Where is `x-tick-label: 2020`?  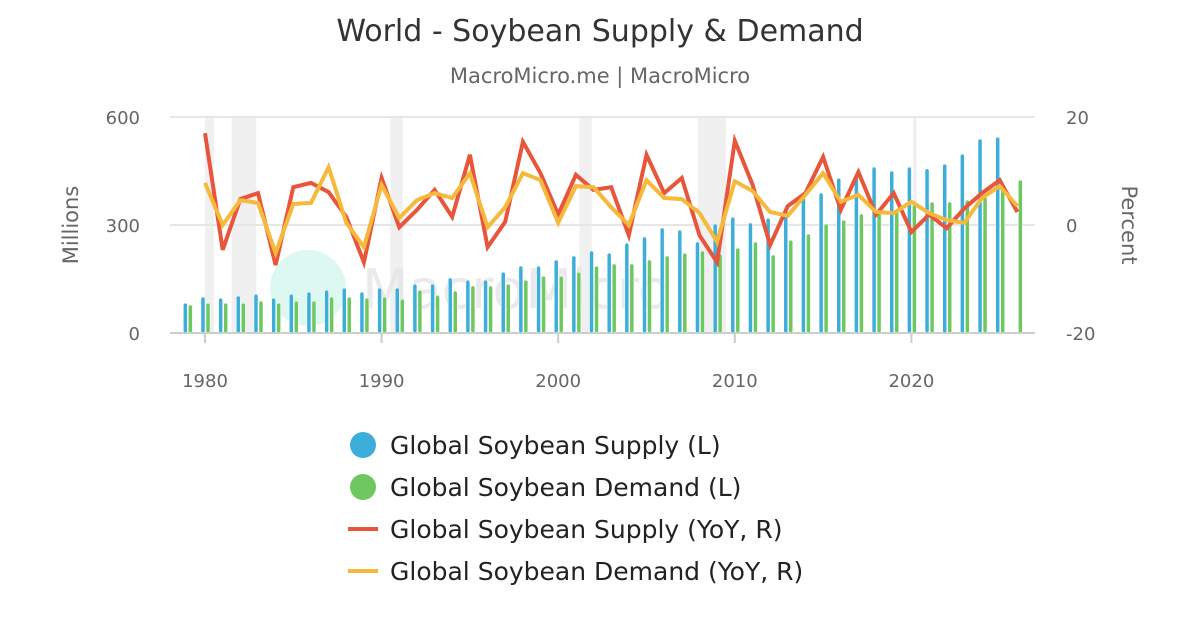 x-tick-label: 2020 is located at coordinates (911, 381).